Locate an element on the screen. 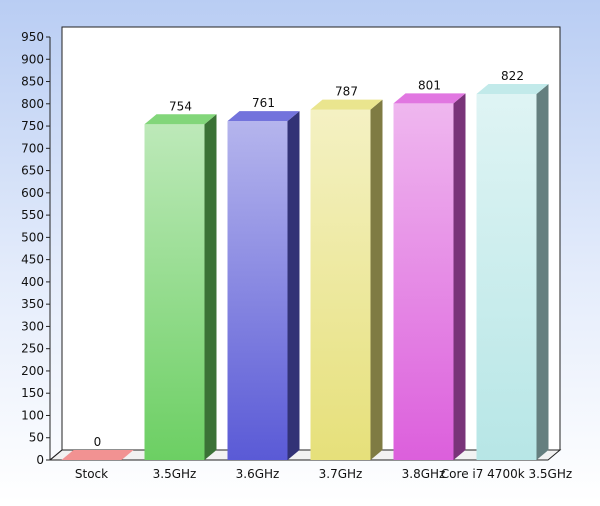  plot-corner-edge is located at coordinates (56, 455).